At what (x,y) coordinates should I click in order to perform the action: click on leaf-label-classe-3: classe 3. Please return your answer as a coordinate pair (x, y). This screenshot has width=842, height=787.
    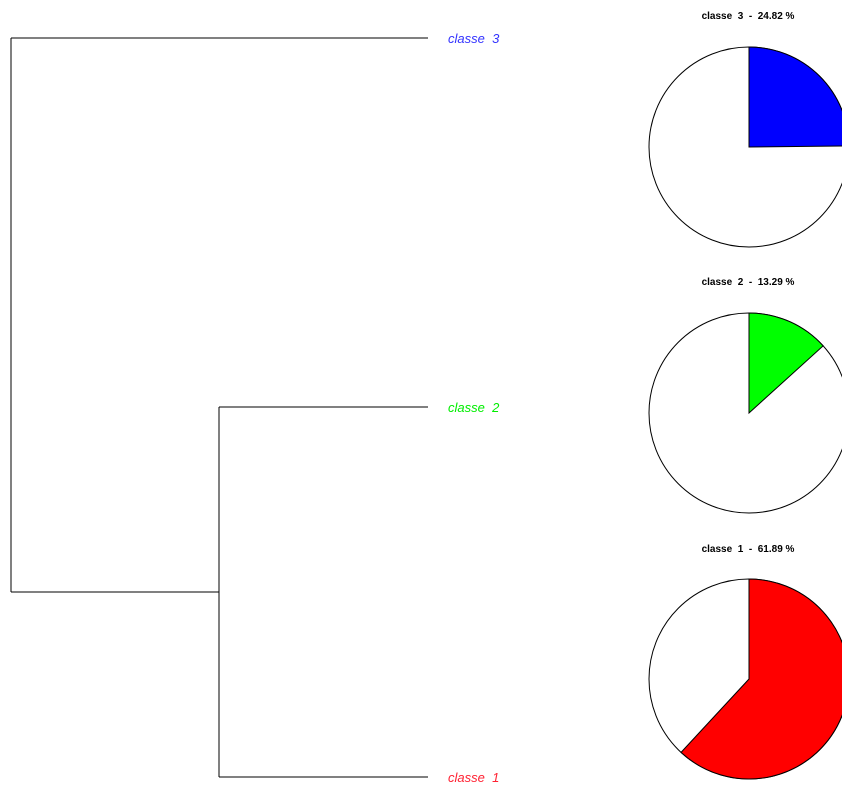
    Looking at the image, I should click on (474, 38).